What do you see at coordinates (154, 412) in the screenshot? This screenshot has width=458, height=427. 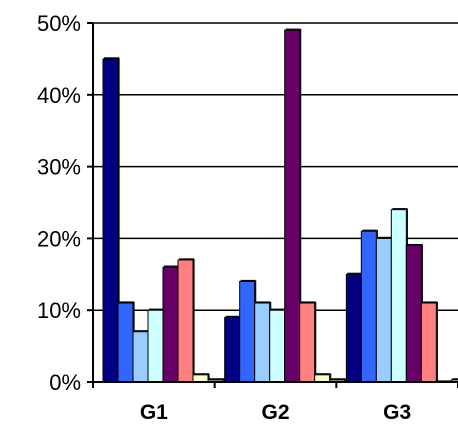 I see `x-category-label: G1` at bounding box center [154, 412].